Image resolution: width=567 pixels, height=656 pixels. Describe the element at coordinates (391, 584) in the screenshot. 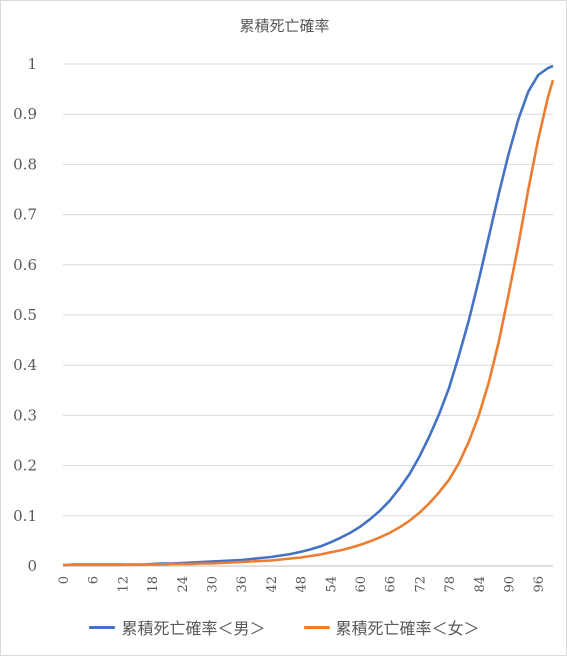

I see `x-tick-label: 66` at that location.